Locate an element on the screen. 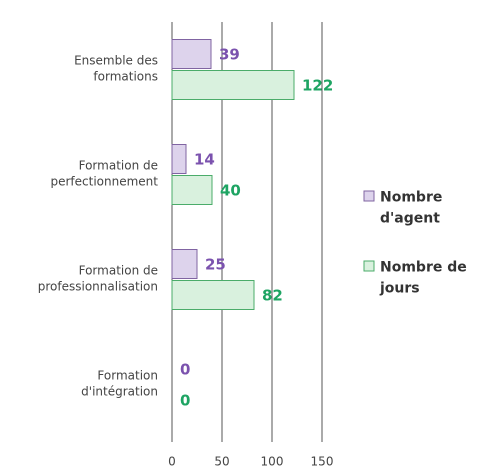  value-label: 14 is located at coordinates (204, 160).